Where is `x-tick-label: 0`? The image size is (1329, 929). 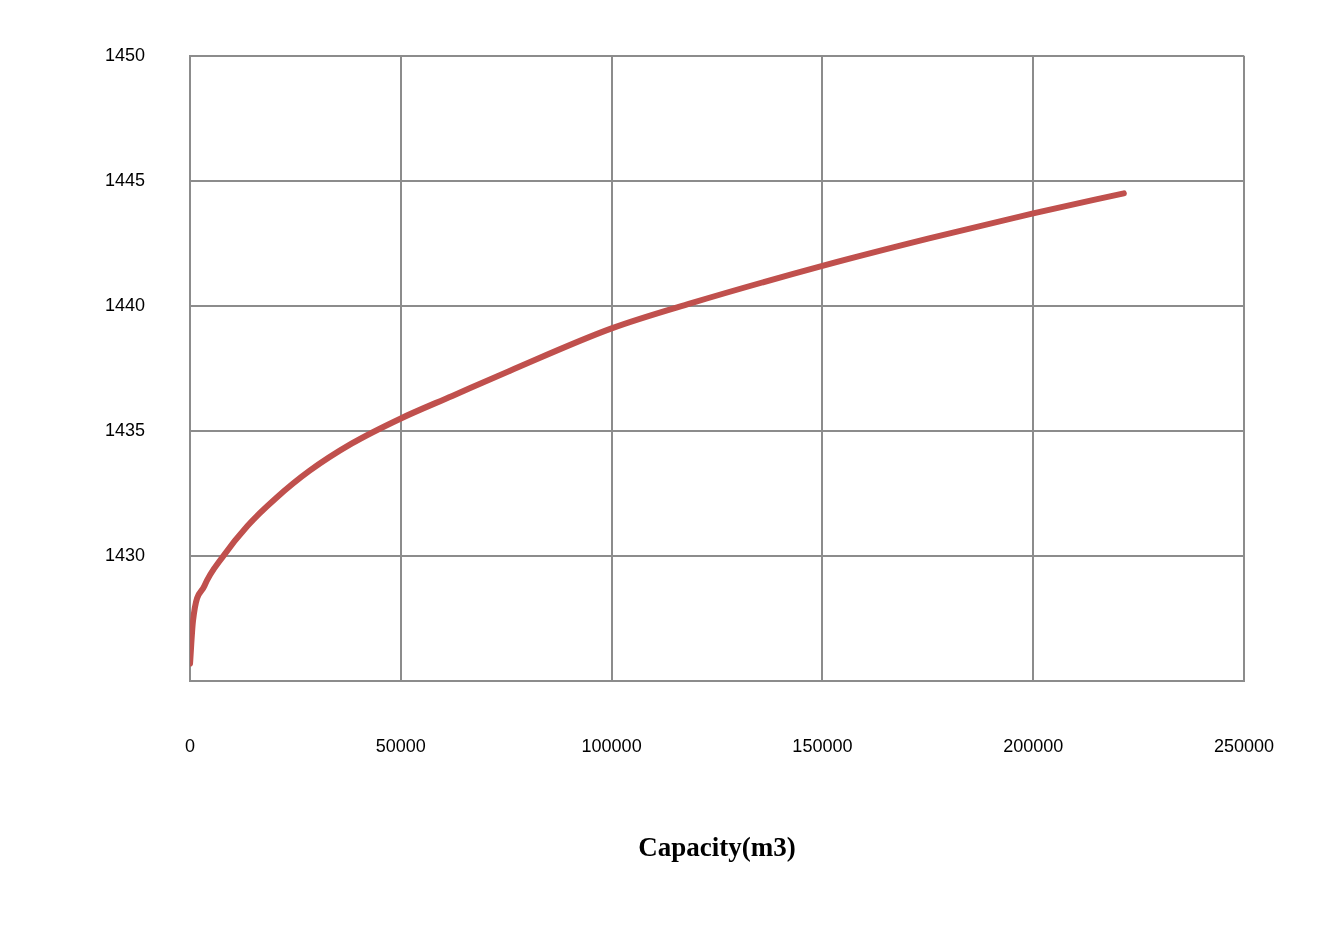
x-tick-label: 0 is located at coordinates (190, 745).